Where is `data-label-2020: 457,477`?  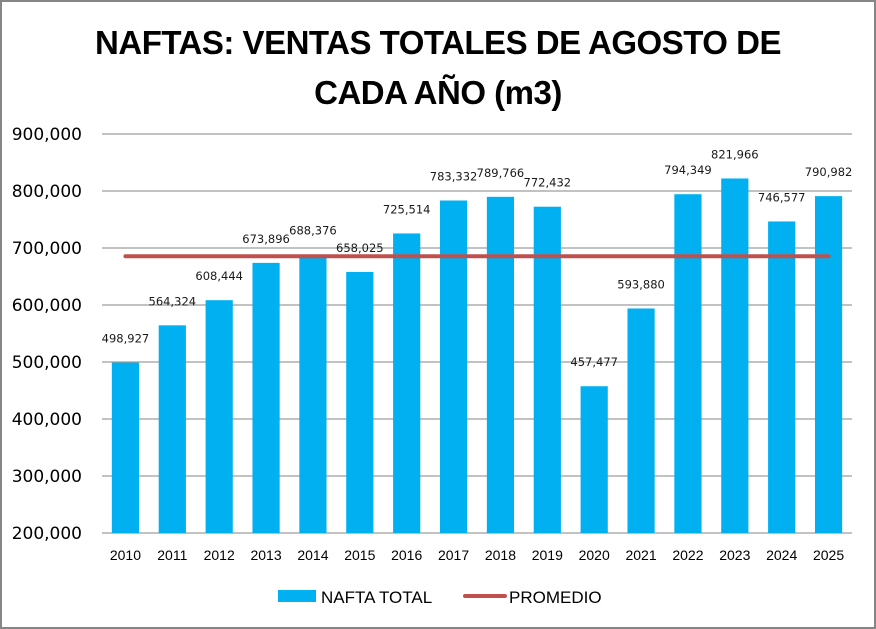 data-label-2020: 457,477 is located at coordinates (594, 362).